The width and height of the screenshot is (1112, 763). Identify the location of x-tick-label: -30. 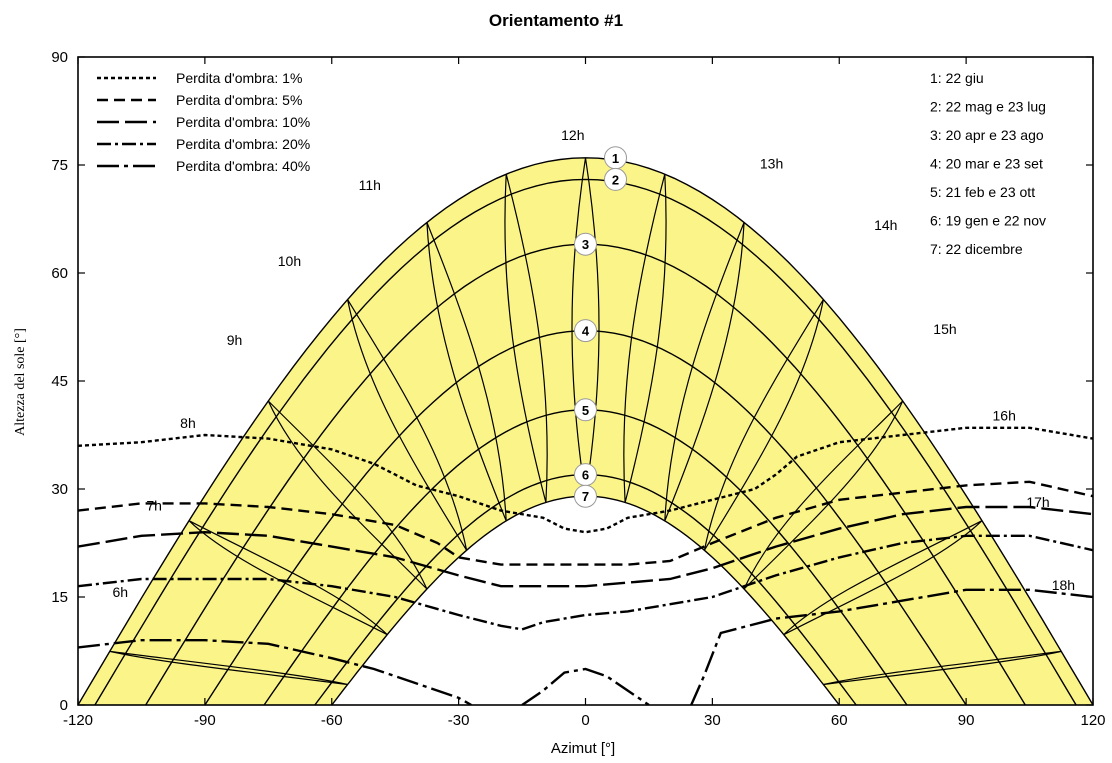
(459, 720).